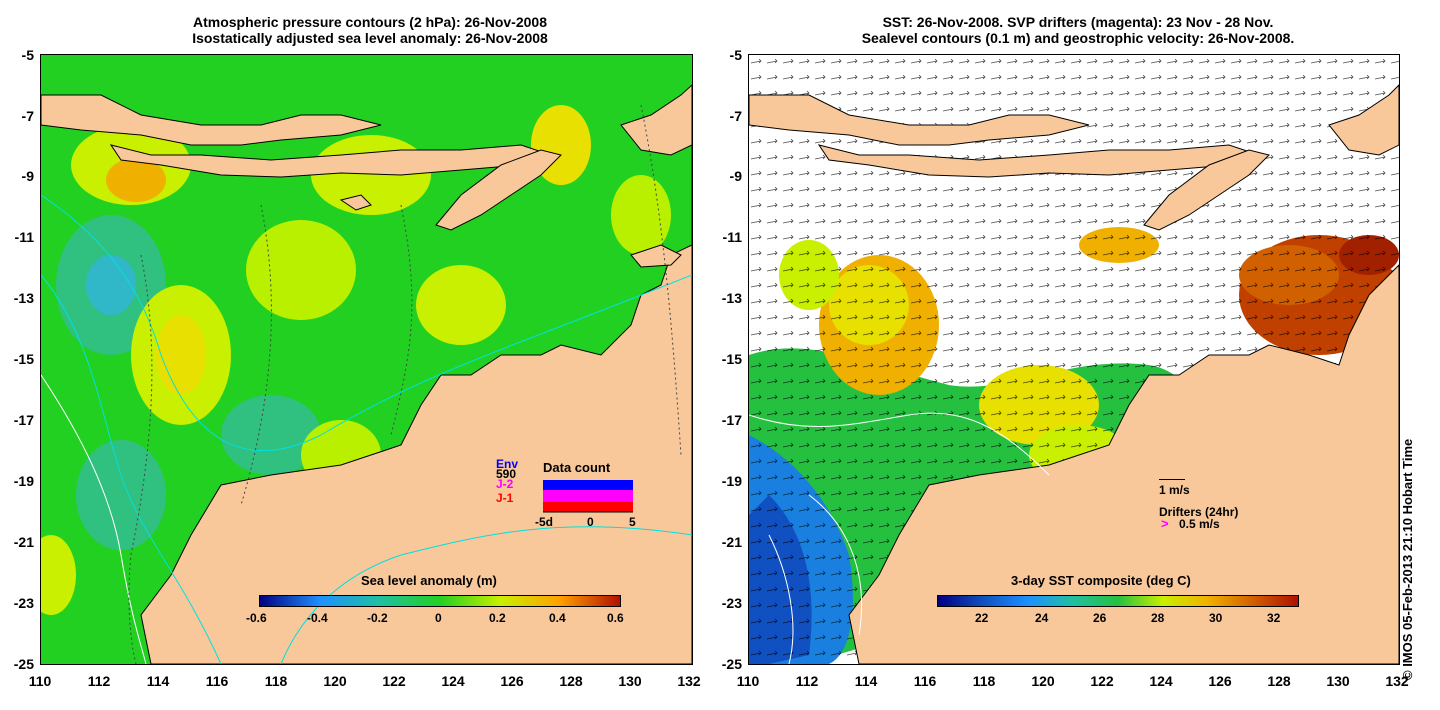  Describe the element at coordinates (590, 522) in the screenshot. I see `data-count-xtick-1: 0` at that location.